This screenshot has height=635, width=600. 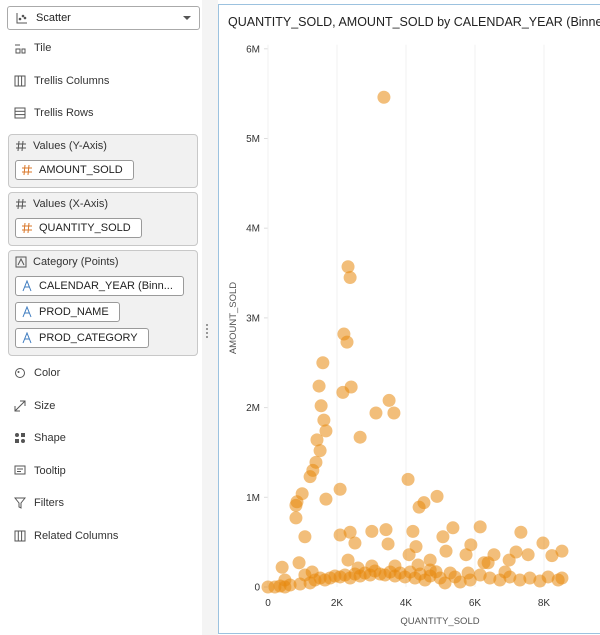 I want to click on drop-target: Size, so click(x=34, y=406).